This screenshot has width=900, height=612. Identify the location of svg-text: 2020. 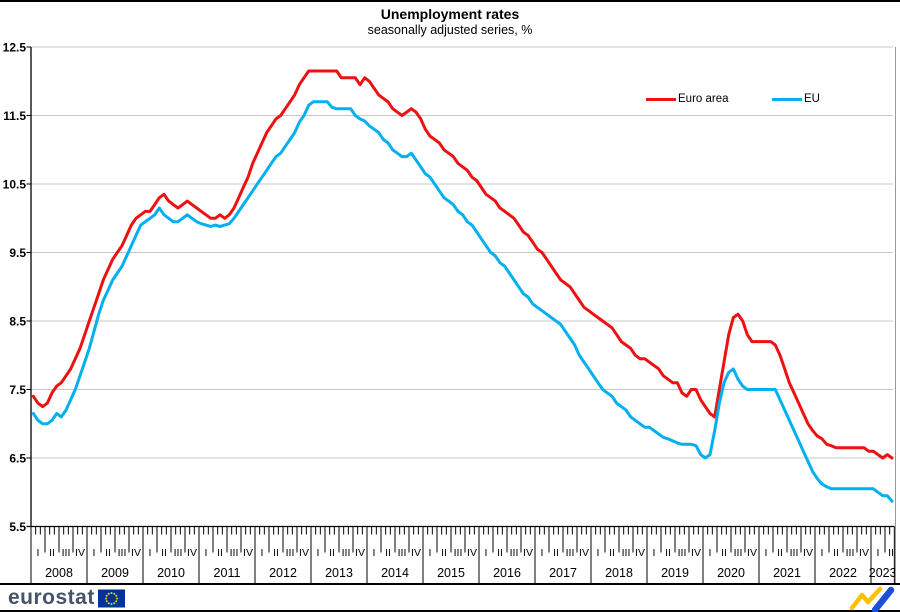
(731, 573).